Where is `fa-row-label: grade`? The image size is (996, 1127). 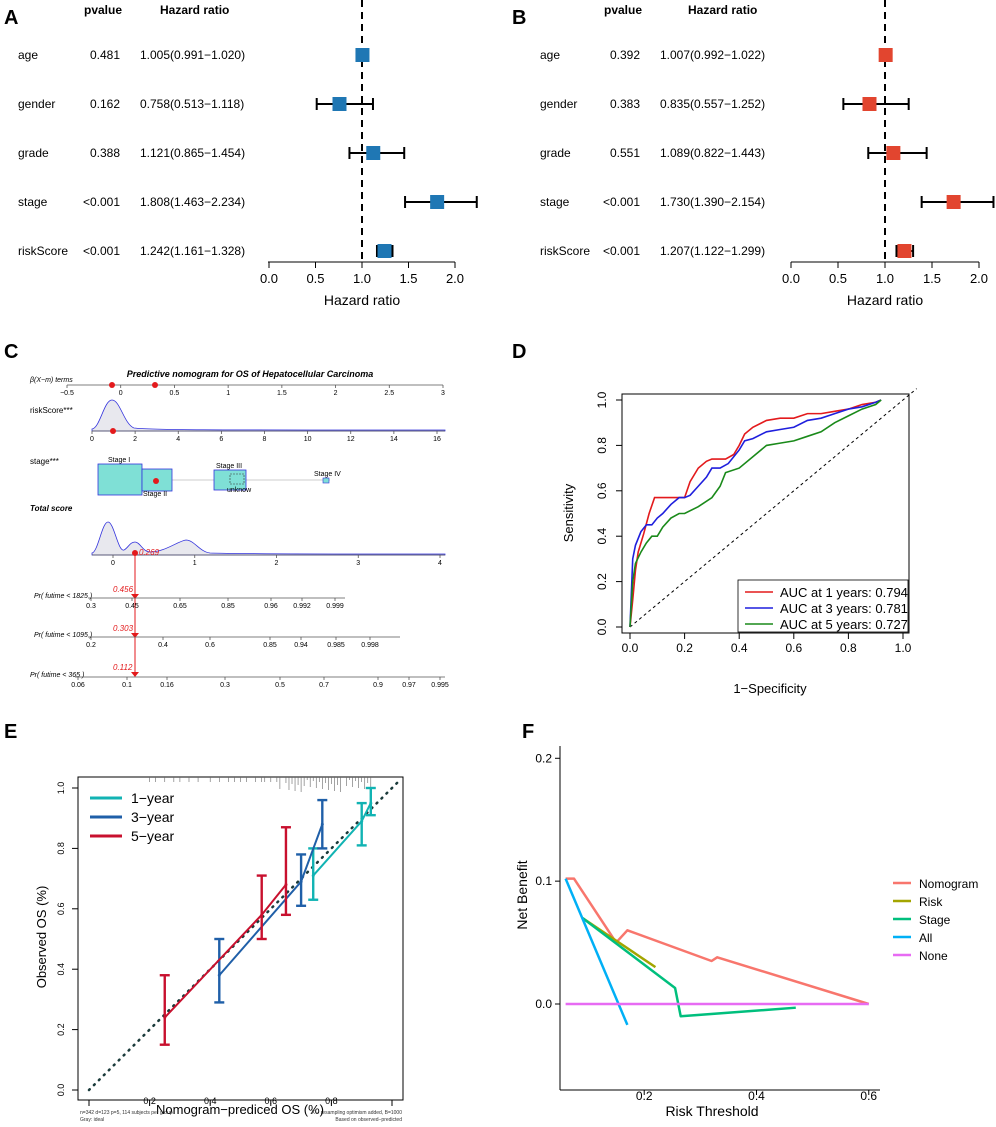 fa-row-label: grade is located at coordinates (33, 153).